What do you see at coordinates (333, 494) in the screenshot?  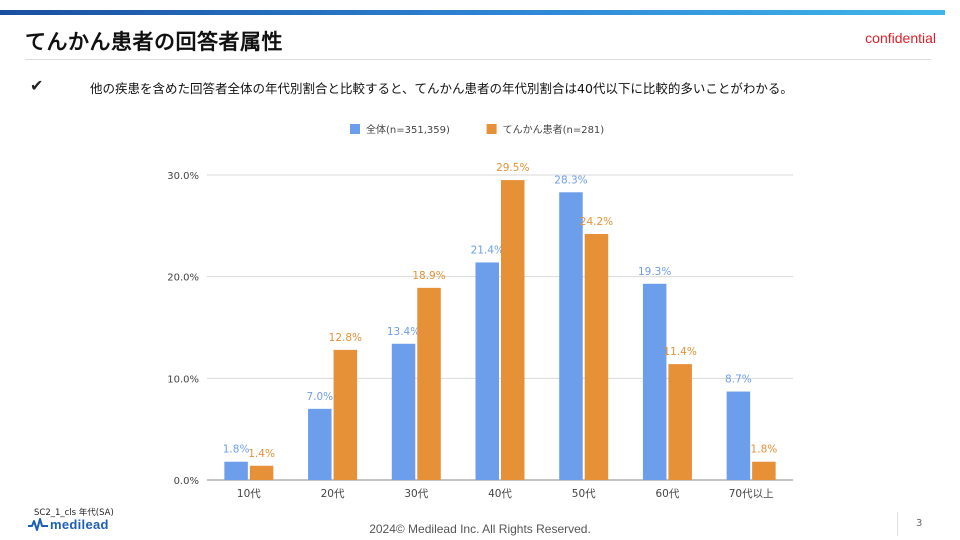 I see `x-tick-label: 20代` at bounding box center [333, 494].